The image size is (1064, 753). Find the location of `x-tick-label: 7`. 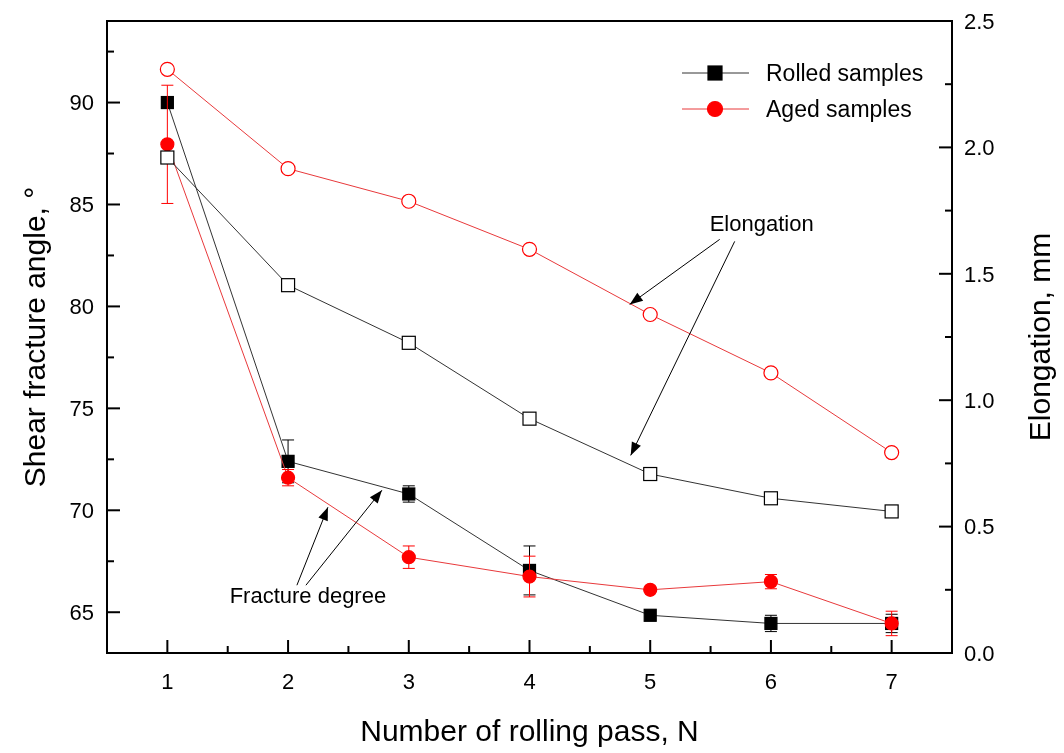

x-tick-label: 7 is located at coordinates (891, 681).